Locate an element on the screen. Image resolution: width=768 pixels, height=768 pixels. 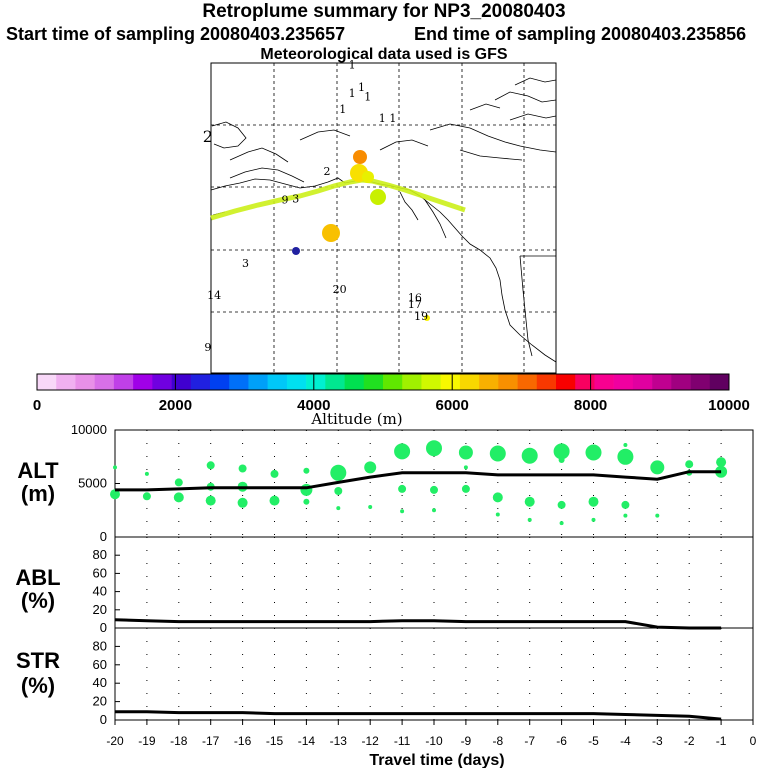
map-plume-label: 2 is located at coordinates (208, 136).